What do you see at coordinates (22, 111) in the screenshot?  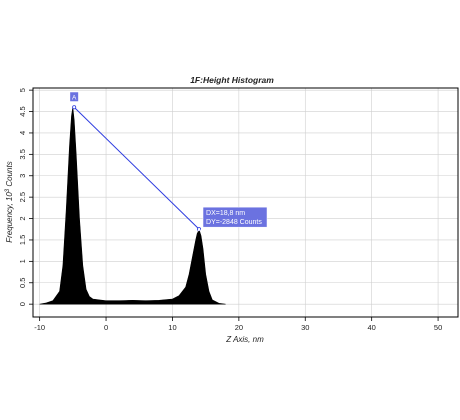 I see `y-tick-label: 4.5` at bounding box center [22, 111].